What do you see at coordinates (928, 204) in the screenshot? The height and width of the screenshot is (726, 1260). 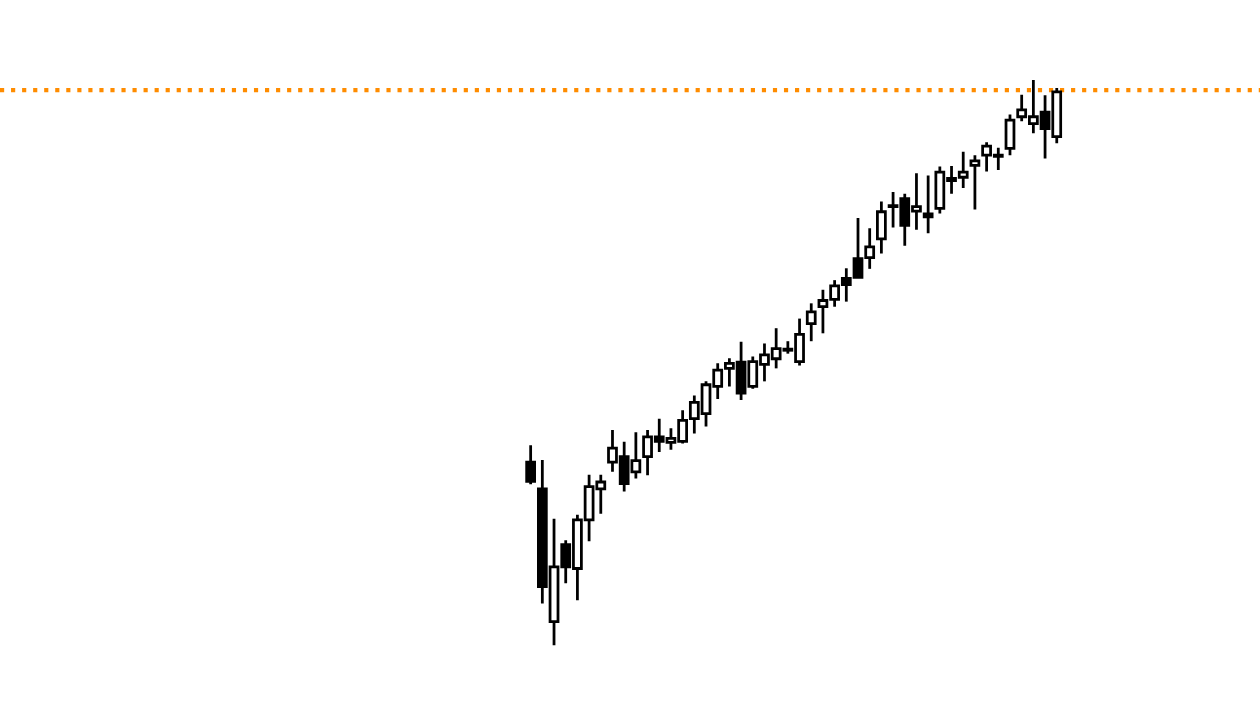 I see `candlestick` at bounding box center [928, 204].